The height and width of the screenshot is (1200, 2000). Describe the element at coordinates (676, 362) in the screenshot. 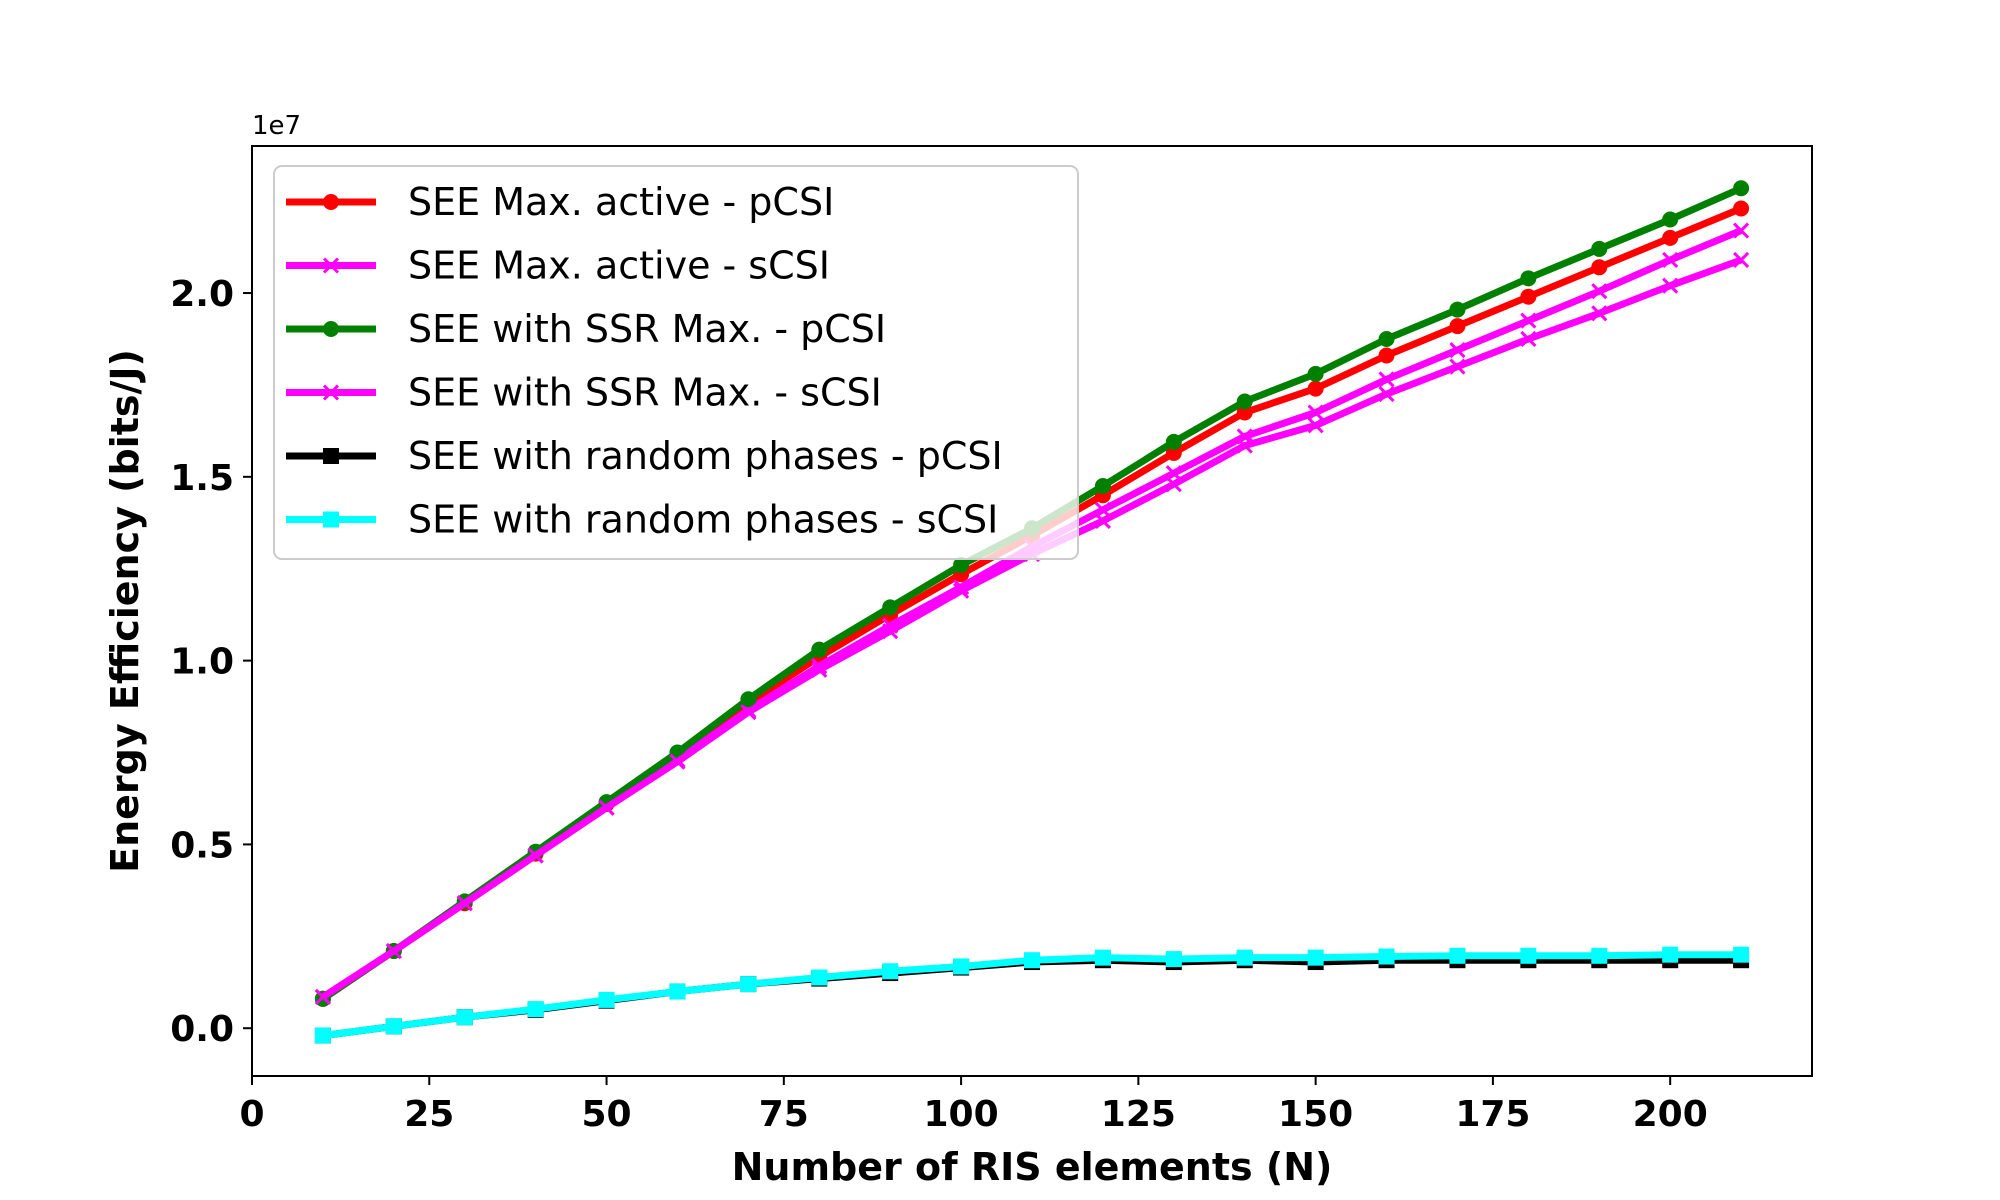

I see `legend-box` at that location.